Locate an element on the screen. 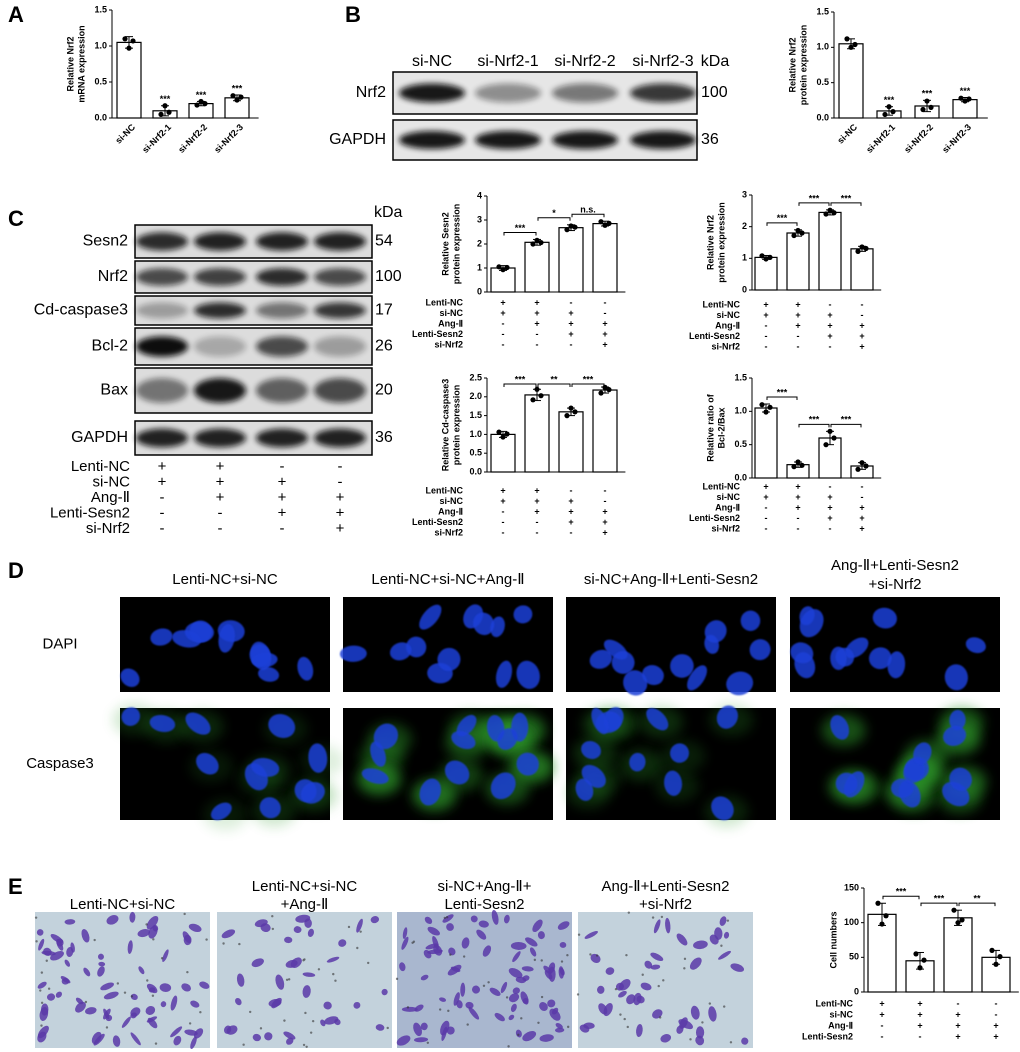 Image resolution: width=1020 pixels, height=1052 pixels. blot-kda: 36 is located at coordinates (384, 437).